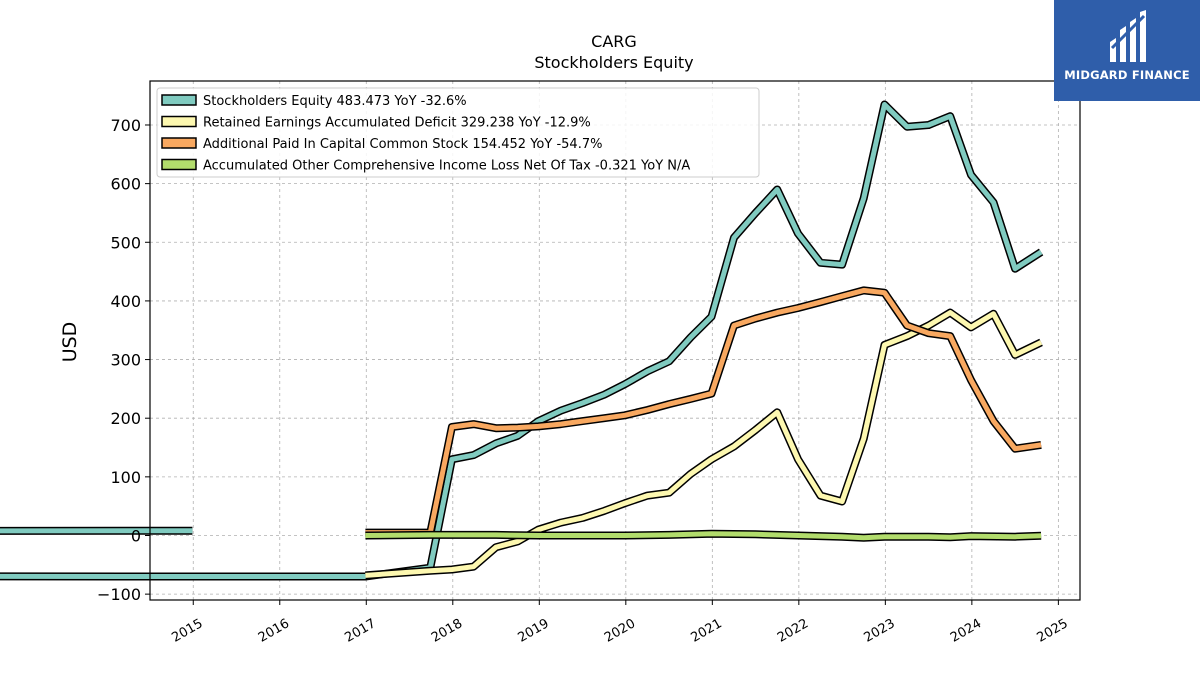 The width and height of the screenshot is (1200, 675). I want to click on legend-box, so click(458, 132).